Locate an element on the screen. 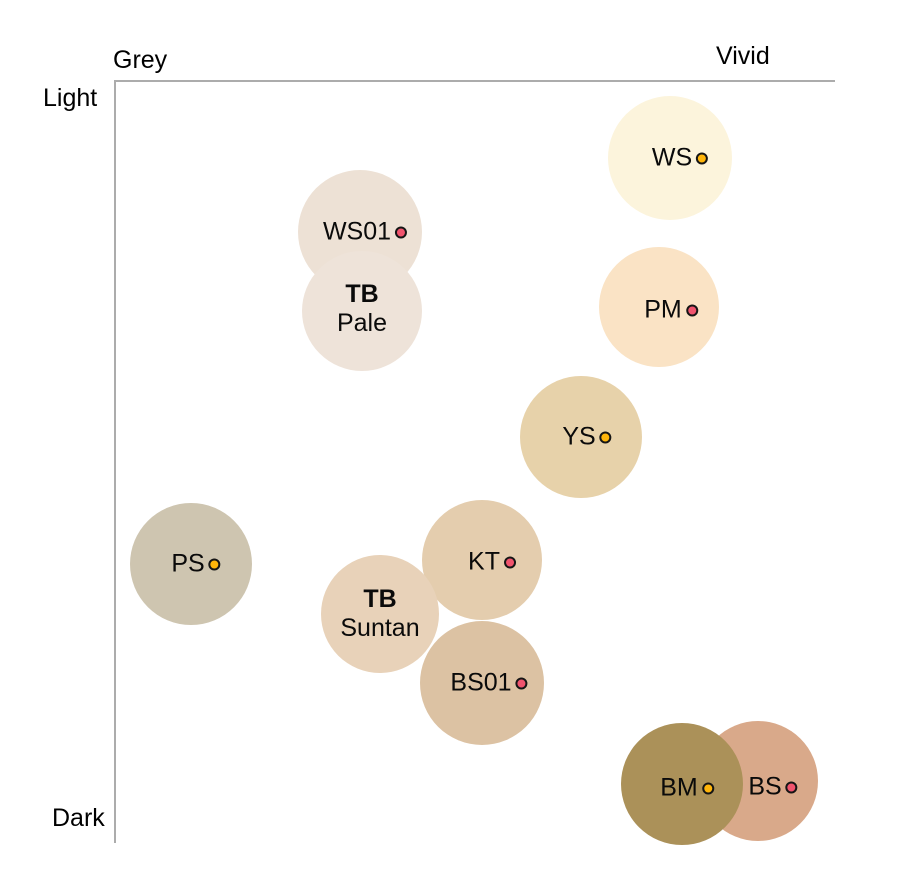 The width and height of the screenshot is (924, 876). bubble-bs01: BS01 is located at coordinates (482, 683).